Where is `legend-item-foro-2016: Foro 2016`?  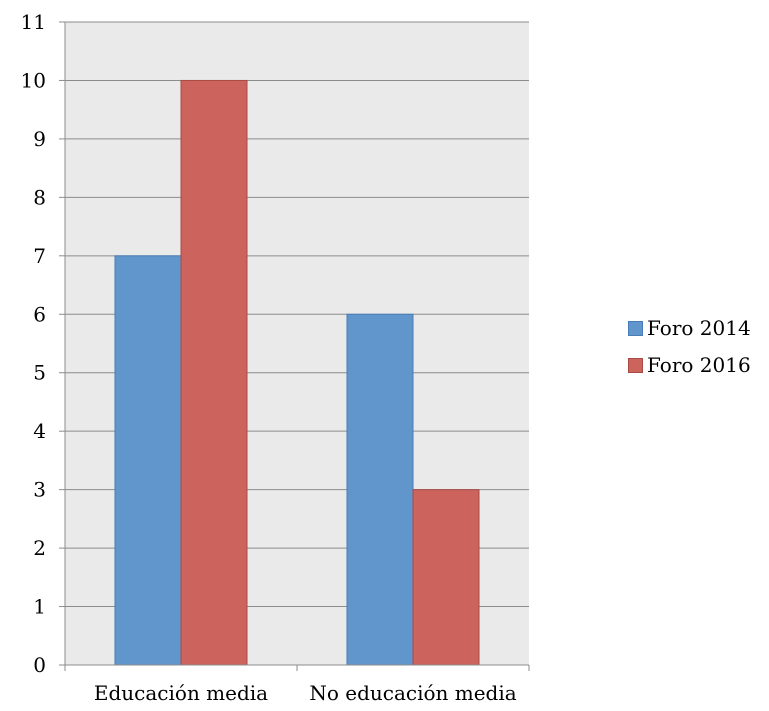 legend-item-foro-2016: Foro 2016 is located at coordinates (689, 365).